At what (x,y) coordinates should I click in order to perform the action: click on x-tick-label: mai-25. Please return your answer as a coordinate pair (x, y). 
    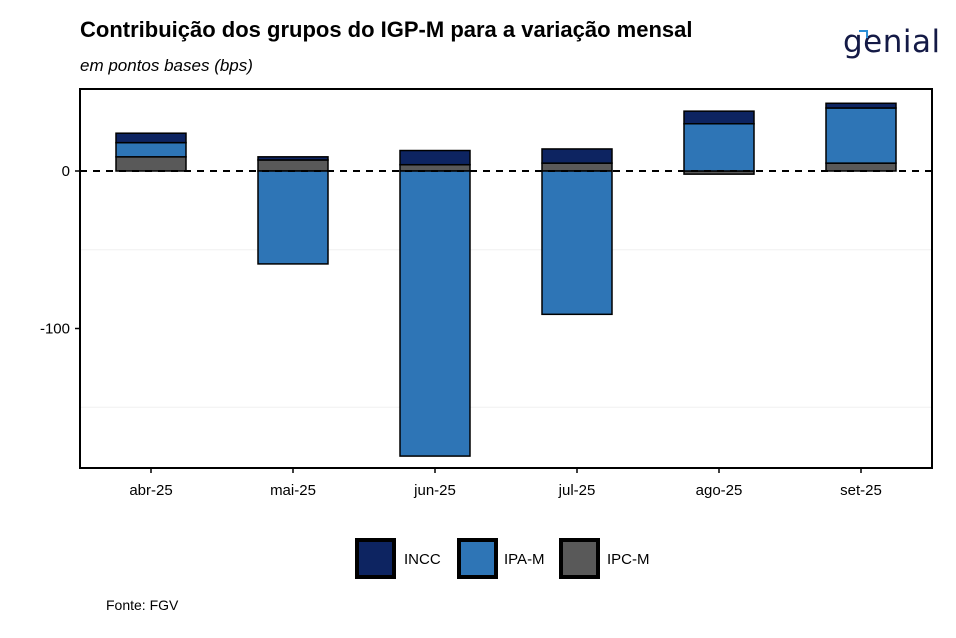
    Looking at the image, I should click on (293, 490).